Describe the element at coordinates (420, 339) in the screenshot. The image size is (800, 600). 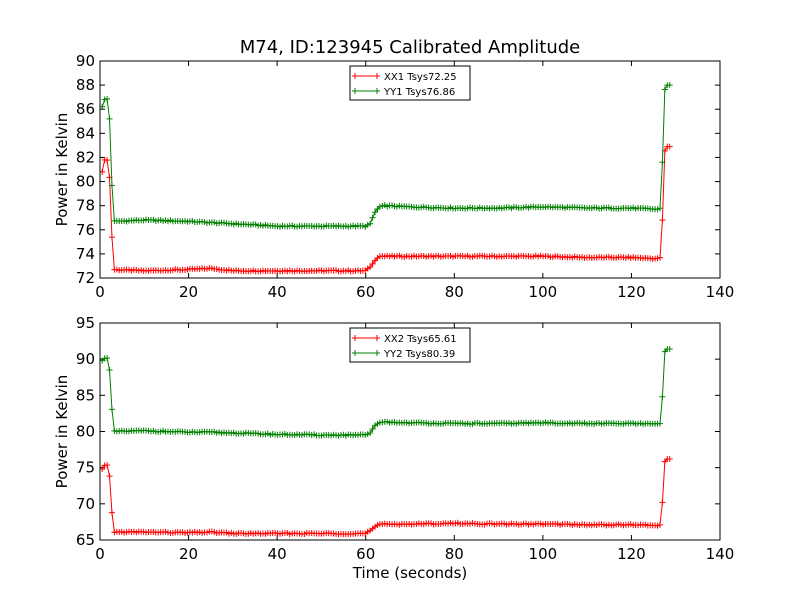
I see `legend-label: XX2 Tsys65.61` at that location.